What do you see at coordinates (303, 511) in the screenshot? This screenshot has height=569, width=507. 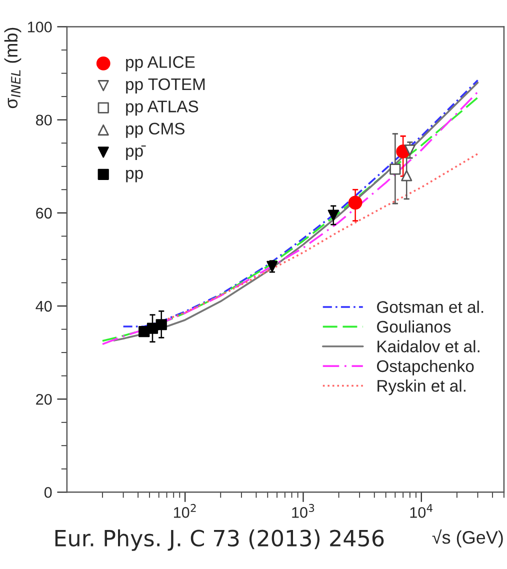 I see `x-tick-label: 10$^{3}$` at bounding box center [303, 511].